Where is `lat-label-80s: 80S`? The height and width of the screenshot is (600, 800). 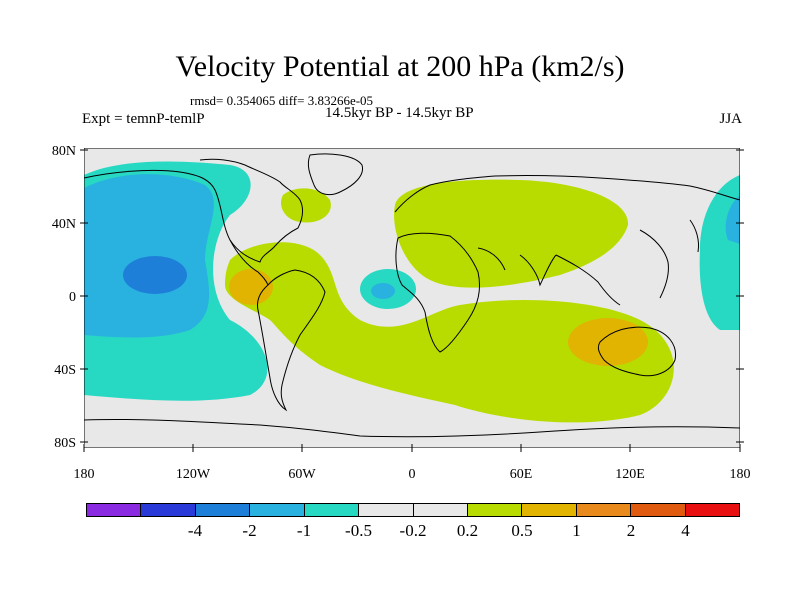 lat-label-80s: 80S is located at coordinates (65, 443).